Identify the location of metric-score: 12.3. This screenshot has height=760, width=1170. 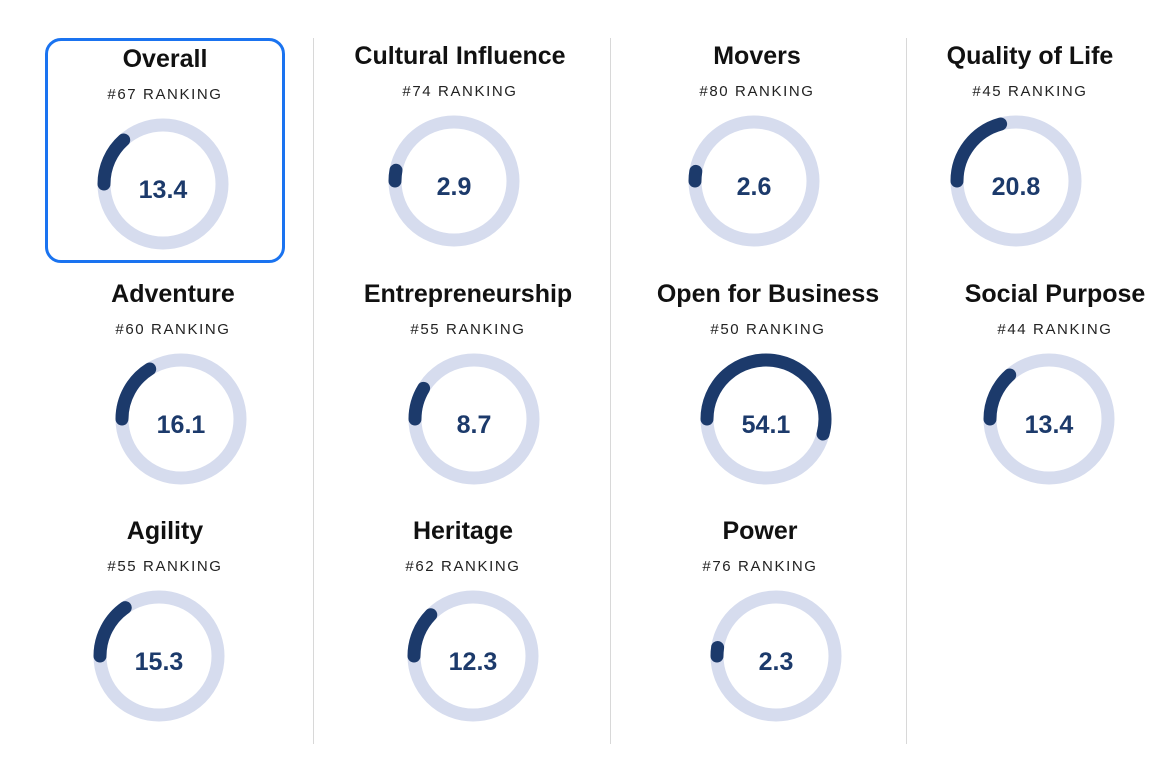
(473, 662).